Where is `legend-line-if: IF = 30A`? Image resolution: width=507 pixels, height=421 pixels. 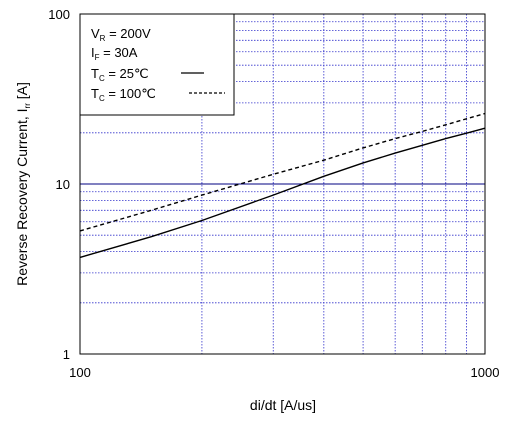
legend-line-if: IF = 30A is located at coordinates (114, 53).